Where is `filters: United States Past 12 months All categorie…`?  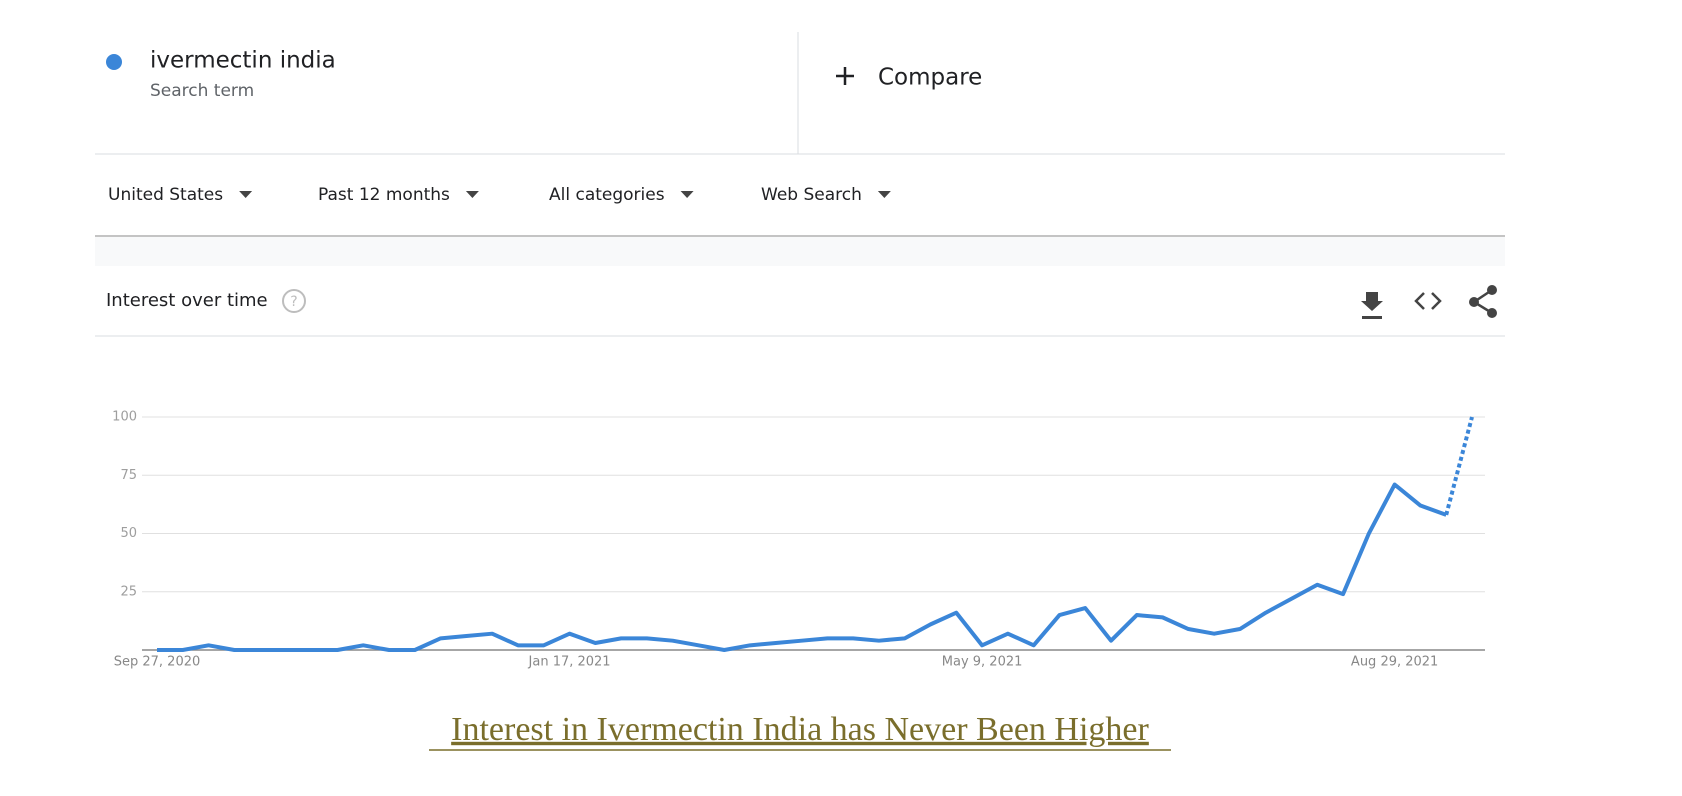 filters: United States Past 12 months All categorie… is located at coordinates (499, 195).